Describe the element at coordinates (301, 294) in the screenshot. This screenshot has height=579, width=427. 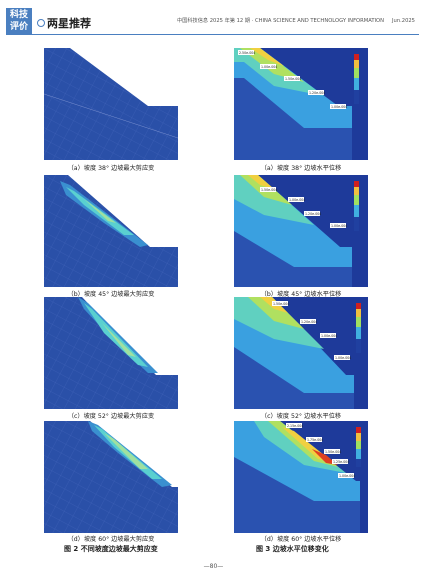
I see `caption-disp-b: （b）坡度 45° 边坡水平位移` at that location.